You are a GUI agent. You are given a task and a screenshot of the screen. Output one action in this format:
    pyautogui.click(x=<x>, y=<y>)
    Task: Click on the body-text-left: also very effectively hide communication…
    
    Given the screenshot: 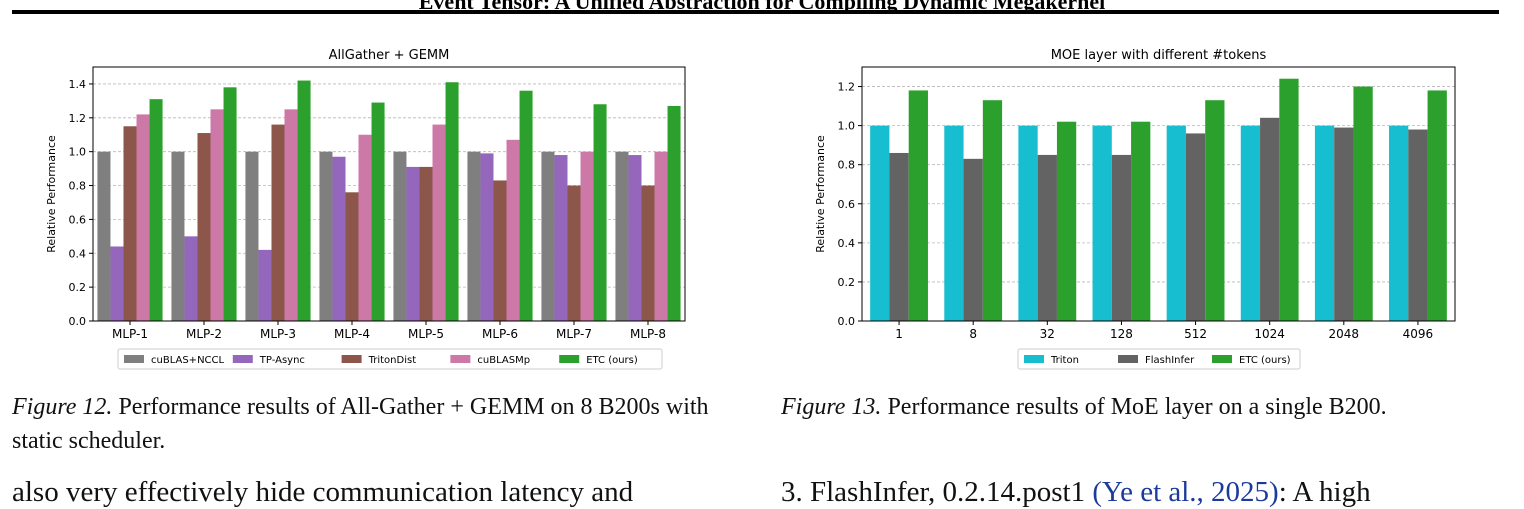 What is the action you would take?
    pyautogui.click(x=323, y=492)
    